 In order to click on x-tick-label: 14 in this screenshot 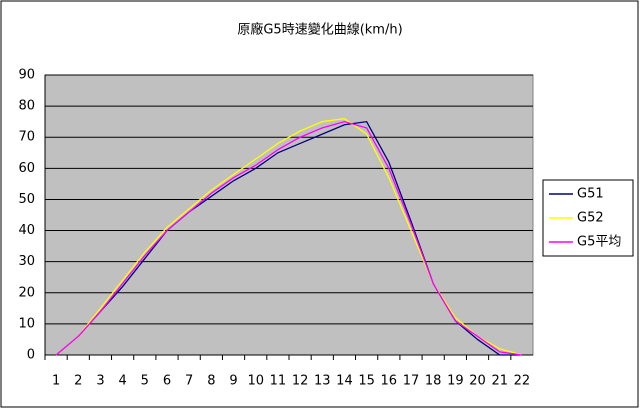, I will do `click(344, 381)`.